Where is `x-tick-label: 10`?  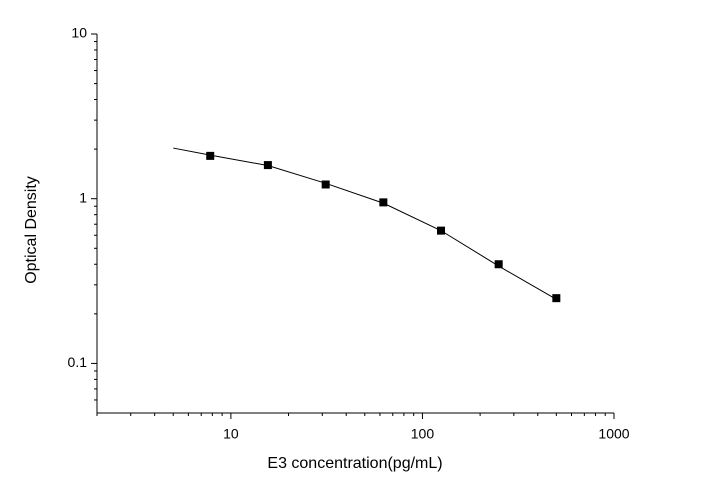 x-tick-label: 10 is located at coordinates (231, 434).